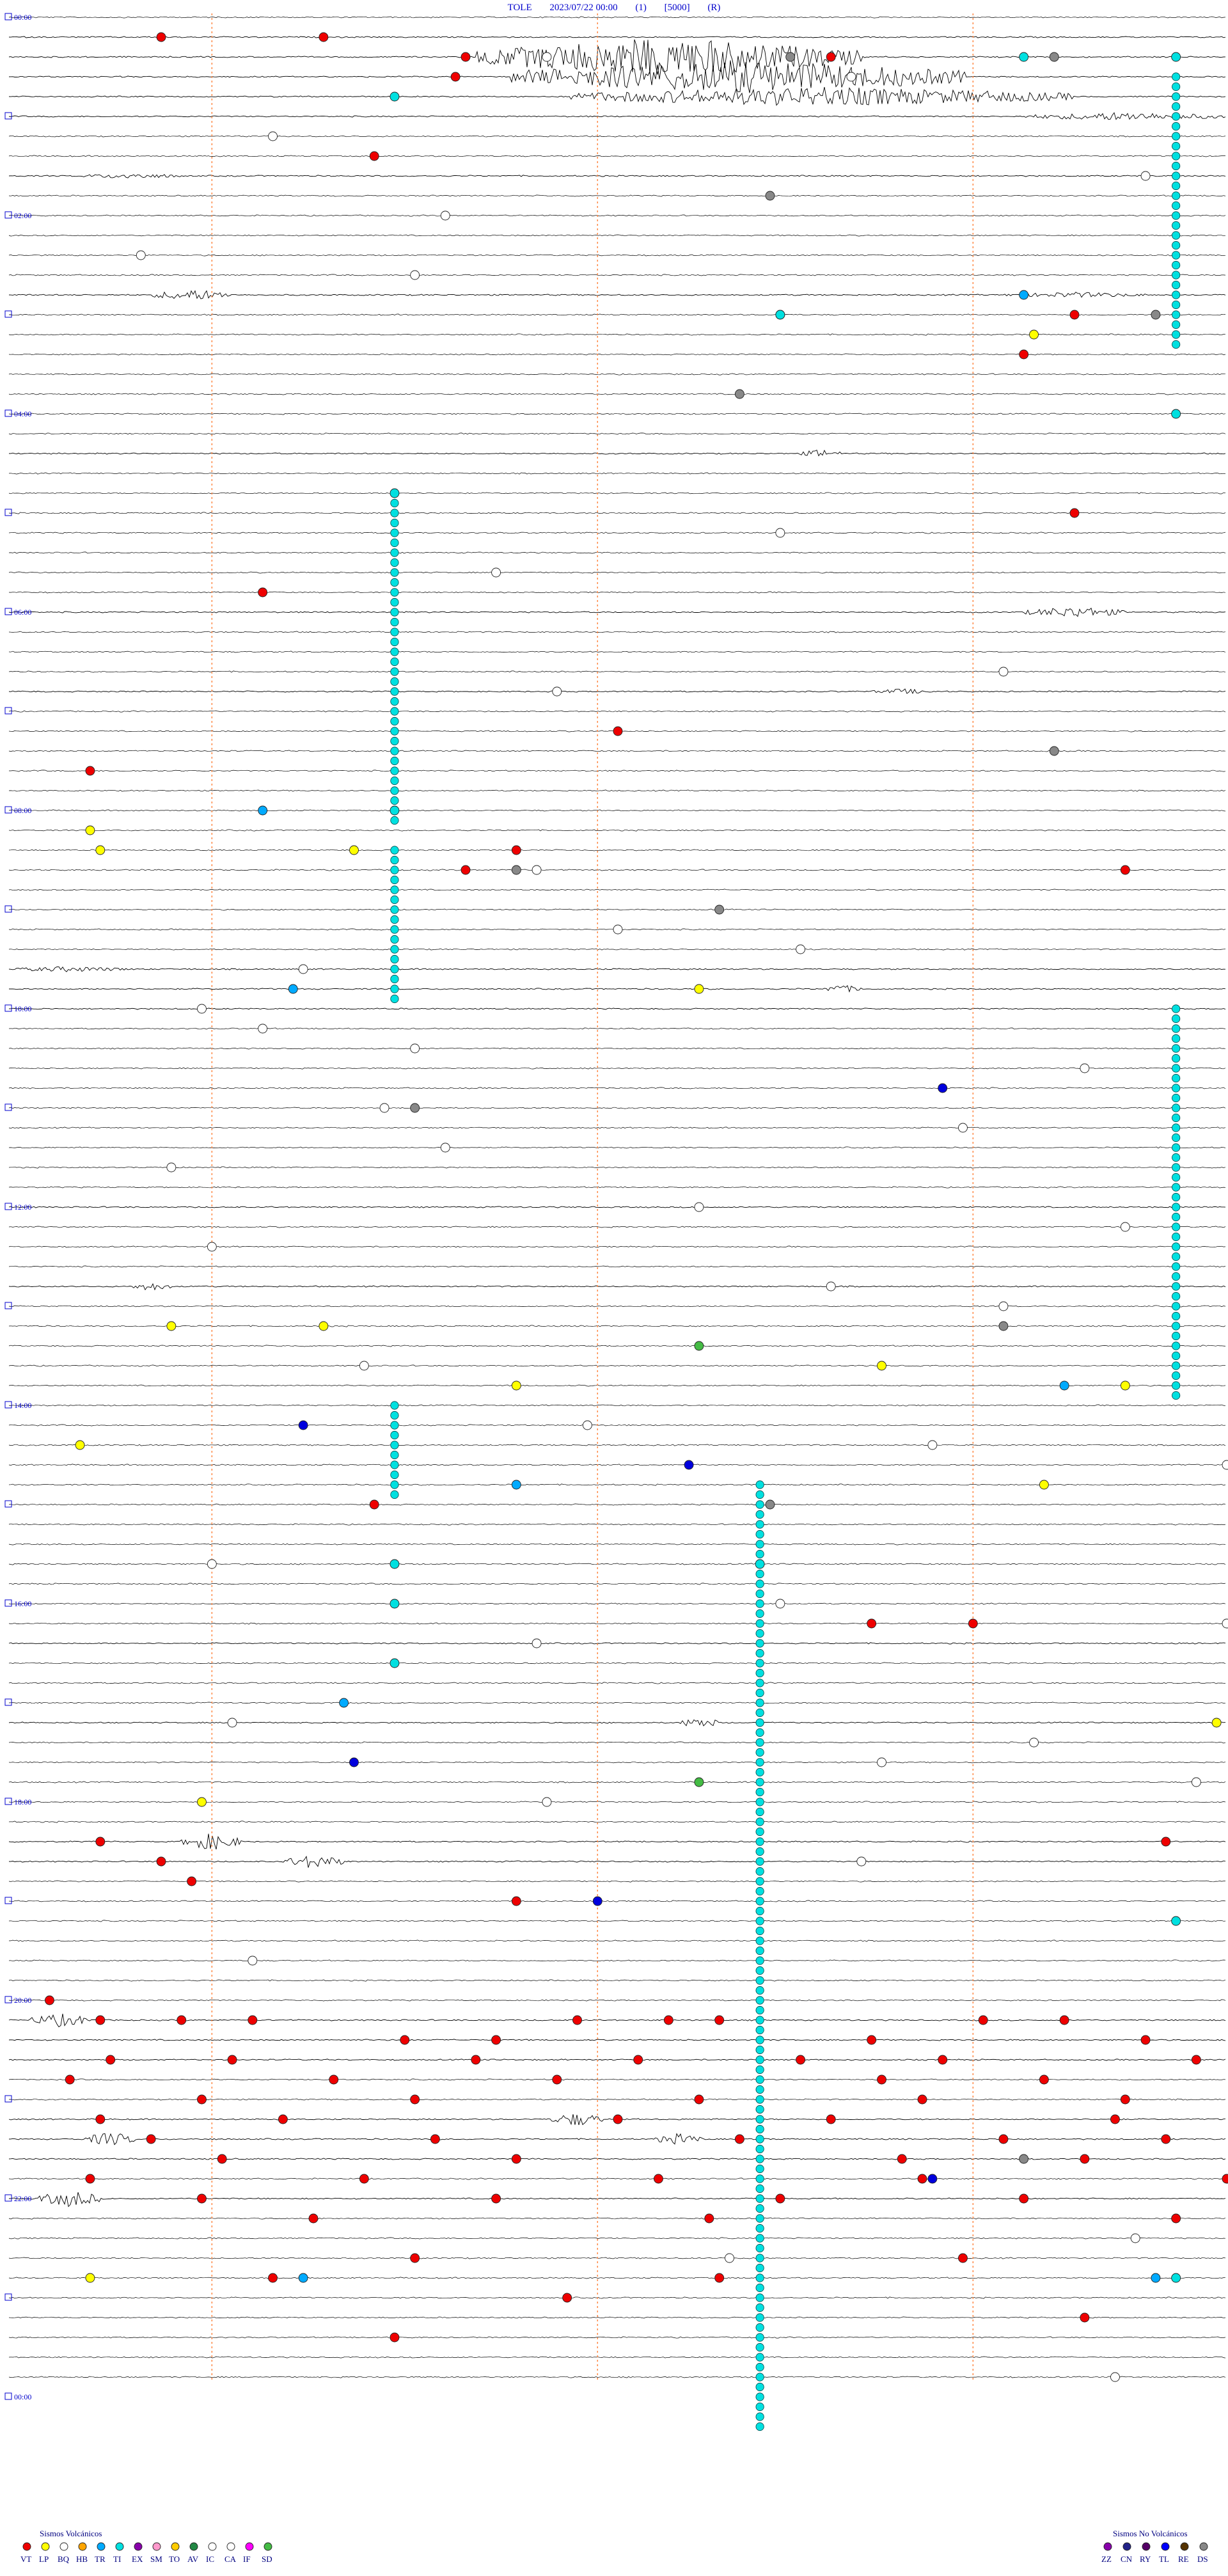  I want to click on legend-code-sm: SM, so click(156, 2559).